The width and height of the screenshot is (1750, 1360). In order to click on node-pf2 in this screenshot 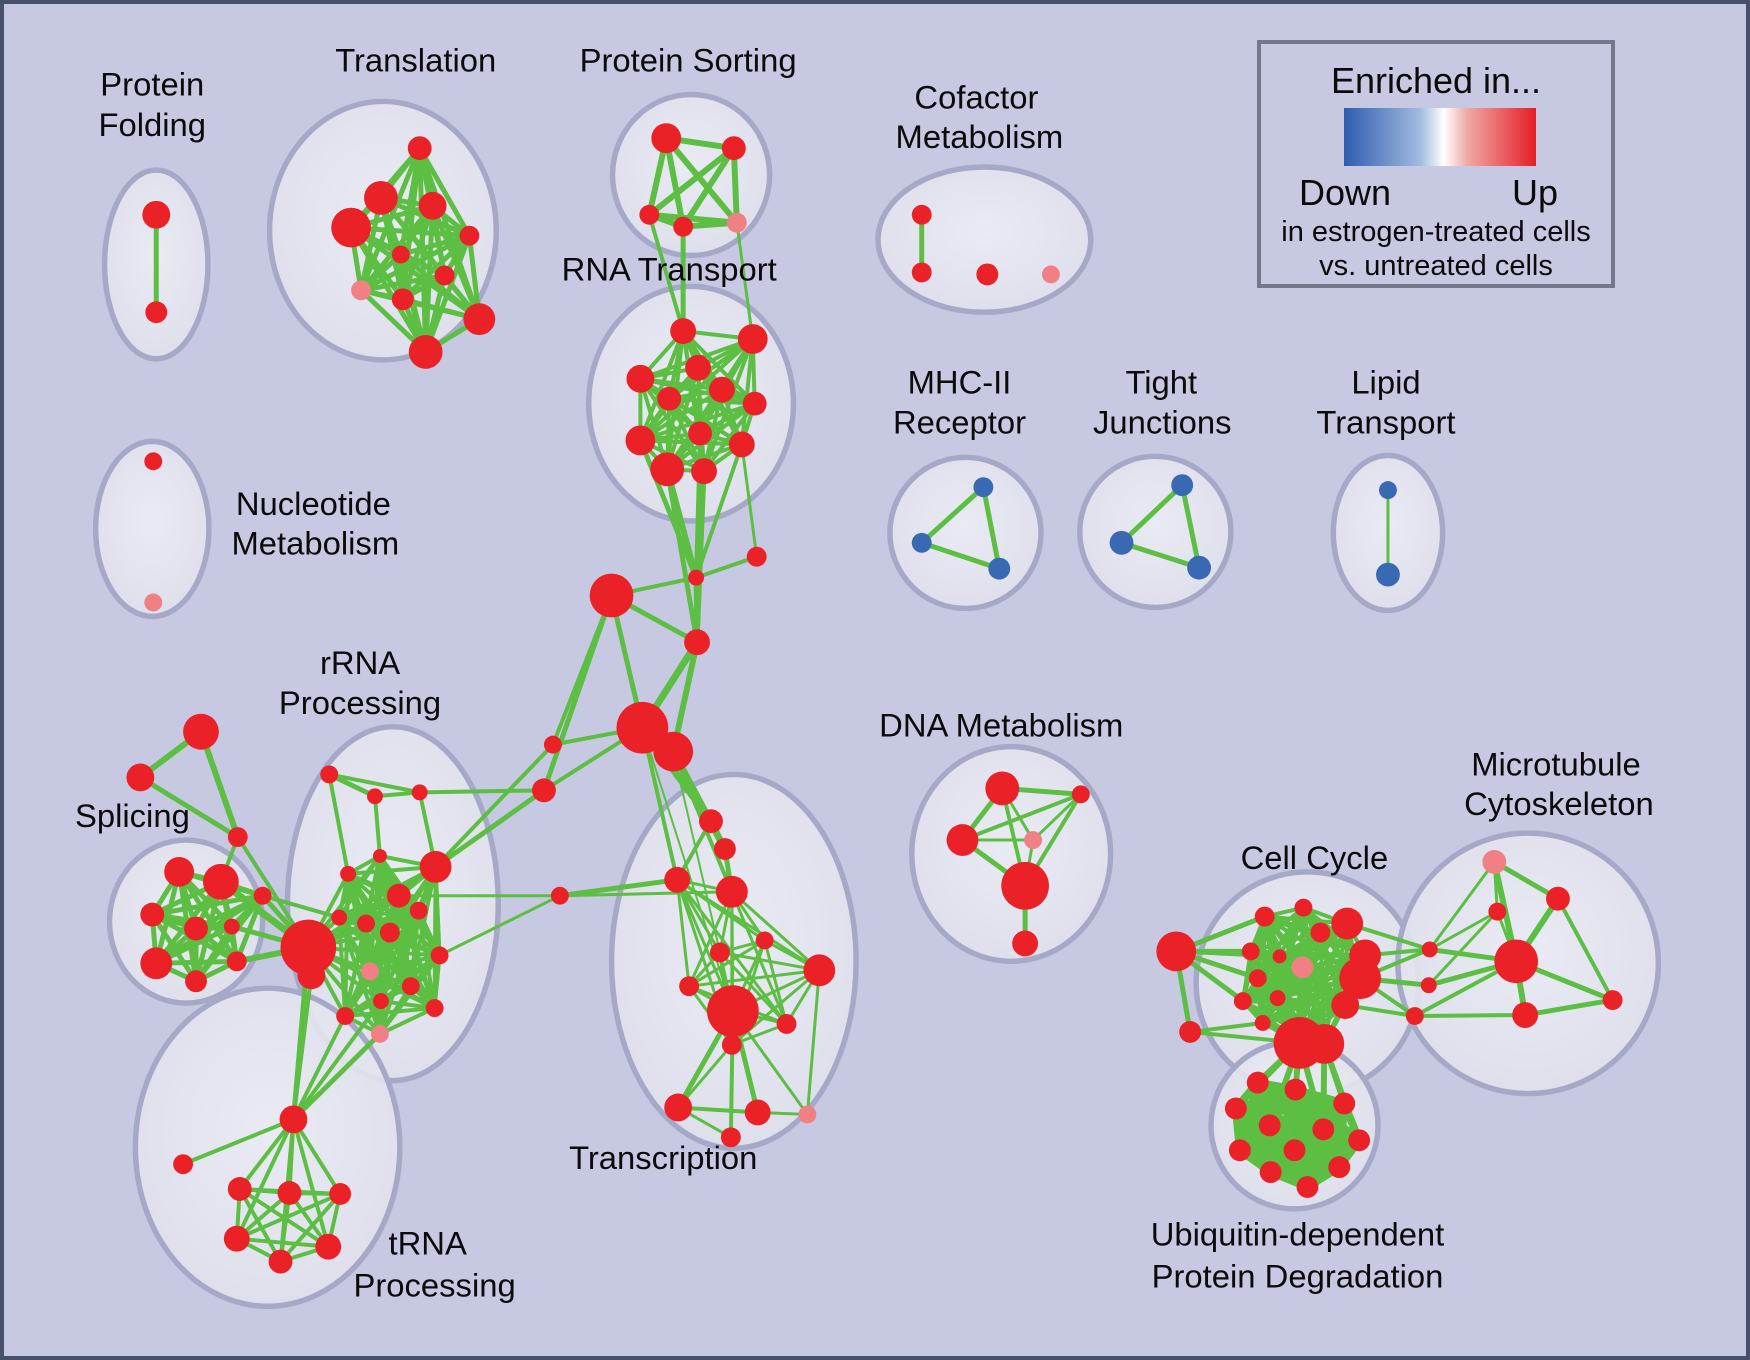, I will do `click(156, 312)`.